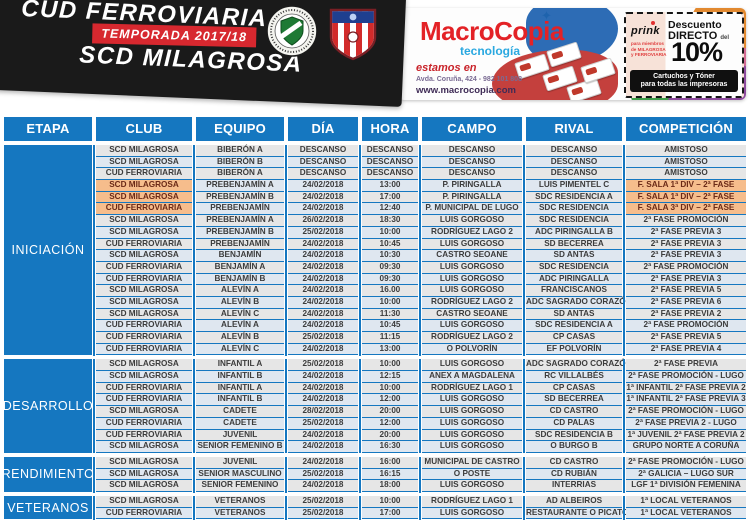  Describe the element at coordinates (684, 388) in the screenshot. I see `cell-competicion: 1ª INFANTIL 2ª FASE PREVIA 2` at that location.